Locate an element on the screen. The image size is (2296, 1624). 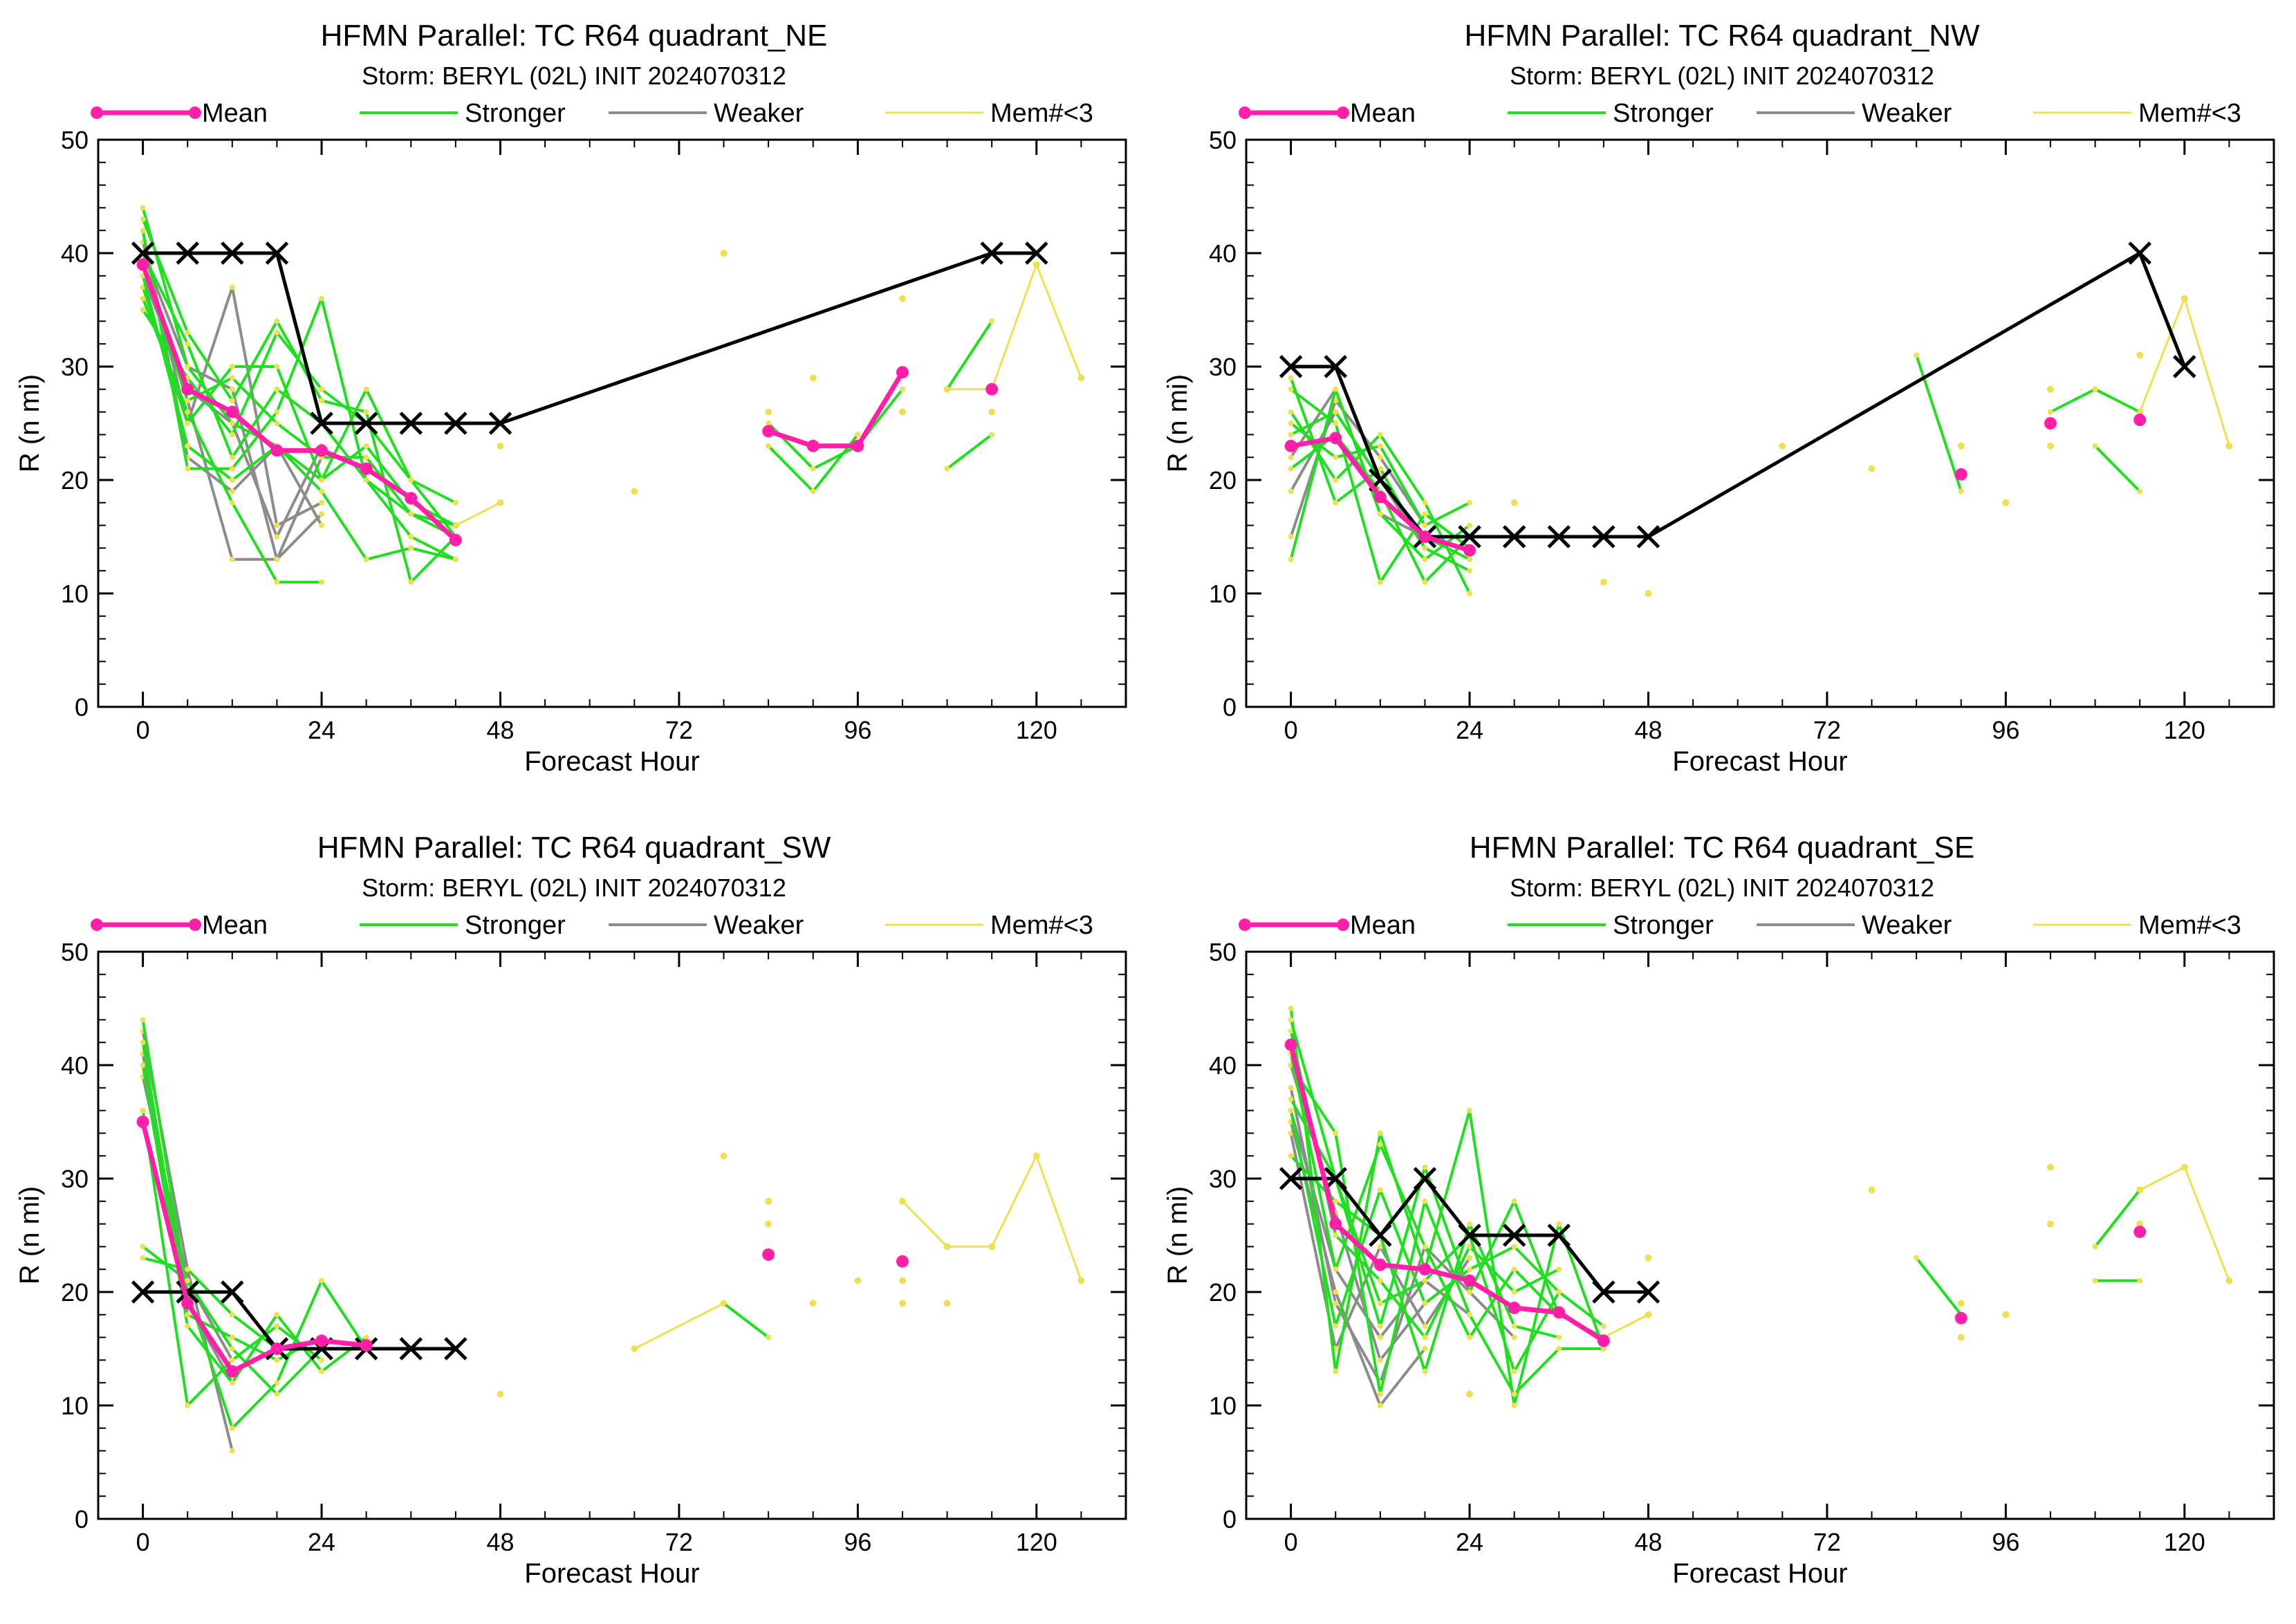
x-tick-label: 0 is located at coordinates (1291, 730).